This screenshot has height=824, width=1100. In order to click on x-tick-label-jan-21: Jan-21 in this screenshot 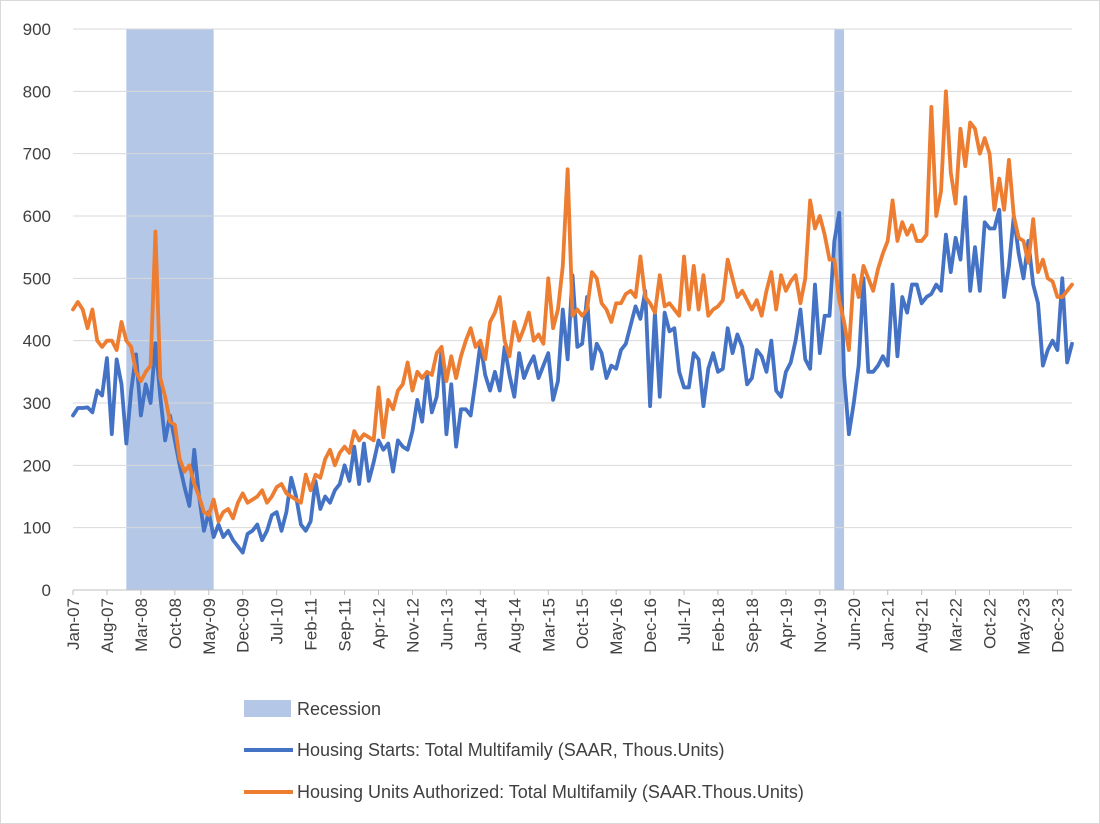, I will do `click(888, 624)`.